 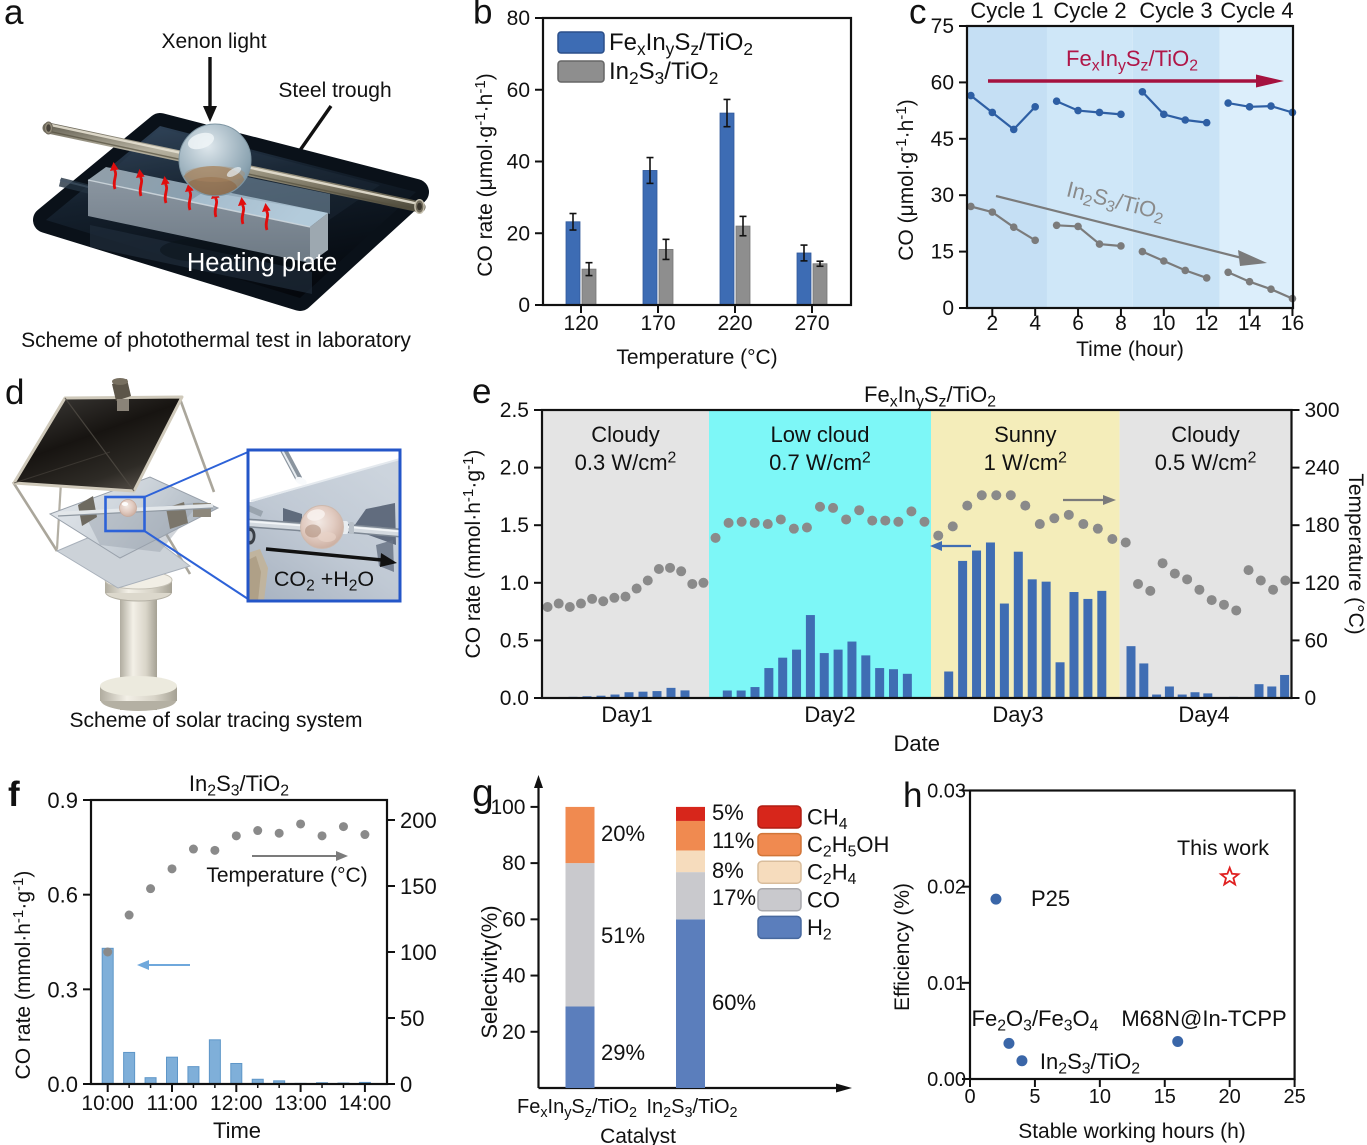 I want to click on svg-text: 2.5, so click(x=514, y=410).